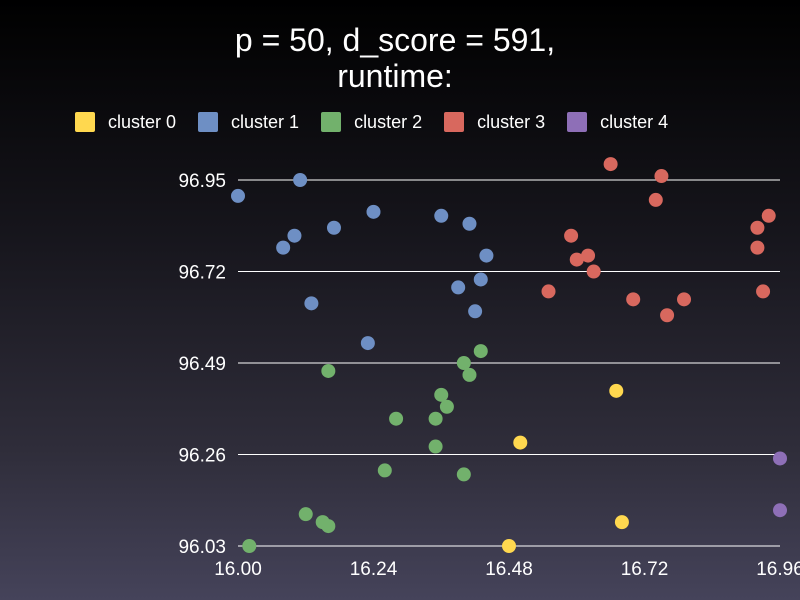 The height and width of the screenshot is (600, 800). Describe the element at coordinates (238, 569) in the screenshot. I see `x-tick-label: 16.00` at that location.